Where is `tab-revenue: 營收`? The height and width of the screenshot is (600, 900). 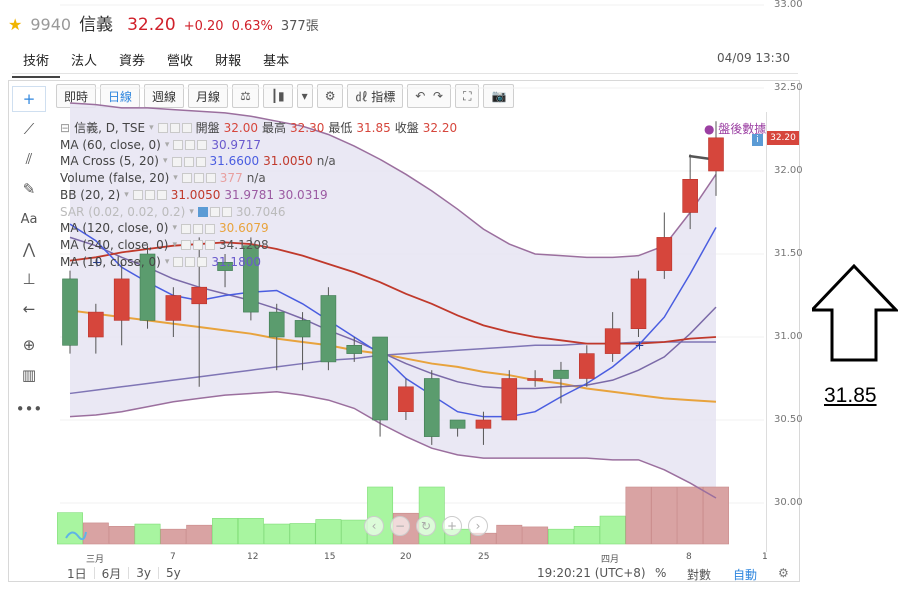 tab-revenue: 營收 is located at coordinates (180, 61).